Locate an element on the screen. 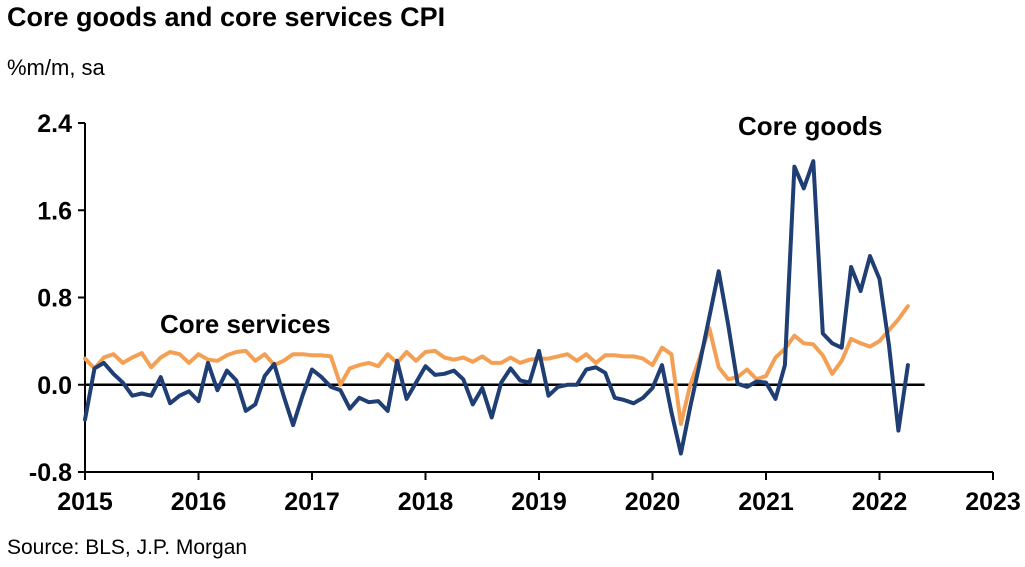 The height and width of the screenshot is (567, 1025). series-label-core-services: Core services is located at coordinates (245, 324).